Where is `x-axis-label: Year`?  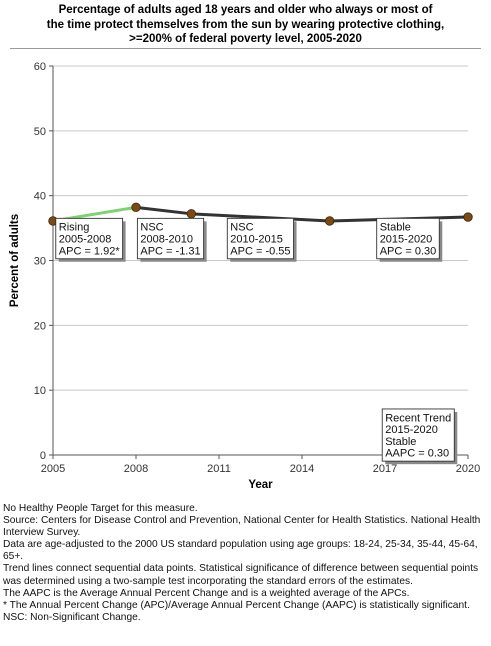
x-axis-label: Year is located at coordinates (260, 485).